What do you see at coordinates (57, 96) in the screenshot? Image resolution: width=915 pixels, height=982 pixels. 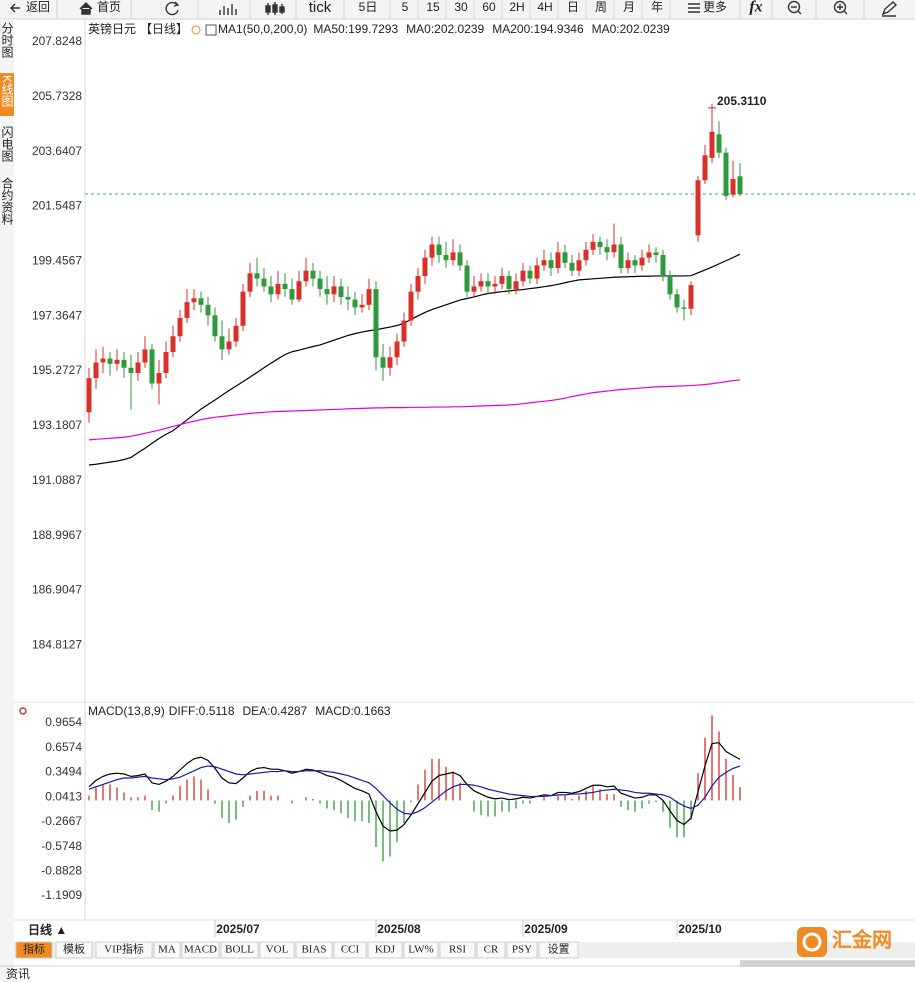 I see `y-tick-label: 205.7328` at bounding box center [57, 96].